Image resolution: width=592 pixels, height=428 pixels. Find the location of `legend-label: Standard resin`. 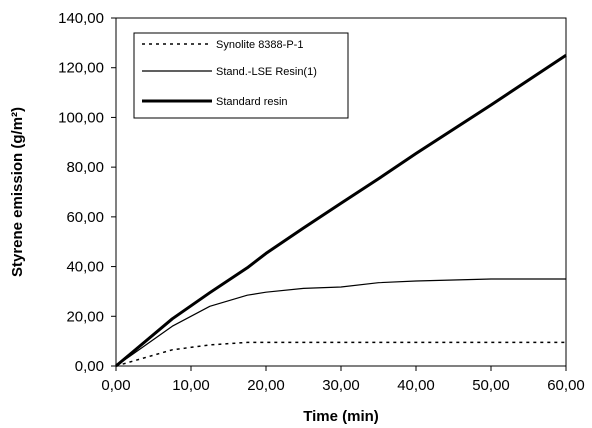

legend-label: Standard resin is located at coordinates (252, 102).